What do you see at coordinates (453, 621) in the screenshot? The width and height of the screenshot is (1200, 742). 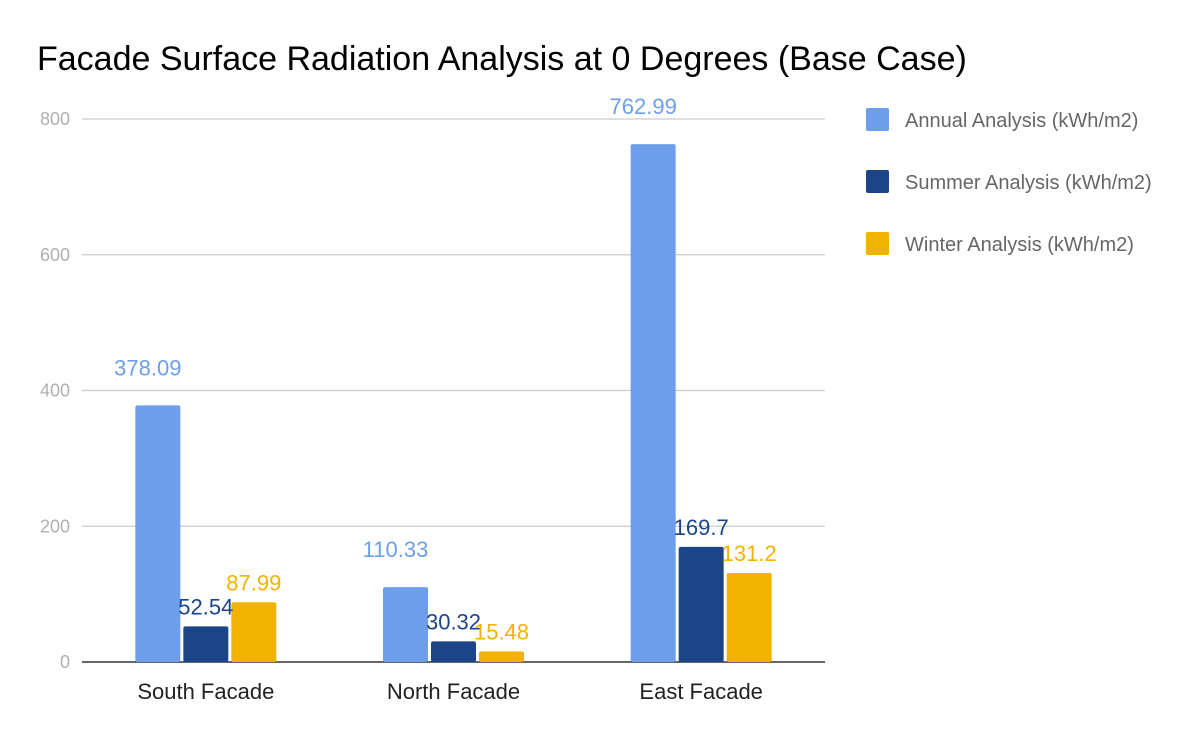 I see `data-label: 30.32` at bounding box center [453, 621].